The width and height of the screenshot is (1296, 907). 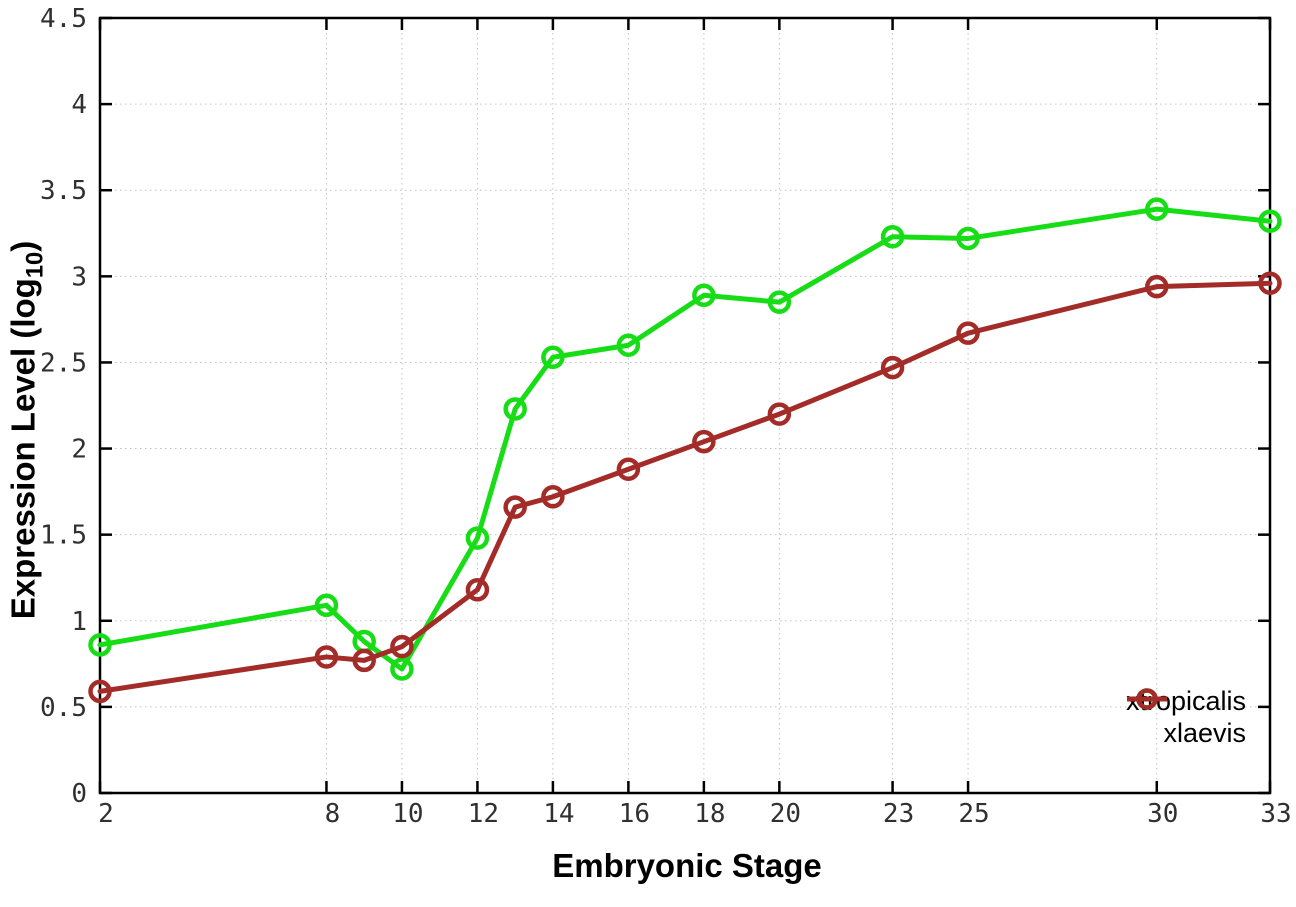 What do you see at coordinates (333, 814) in the screenshot?
I see `x-tick-label: 8` at bounding box center [333, 814].